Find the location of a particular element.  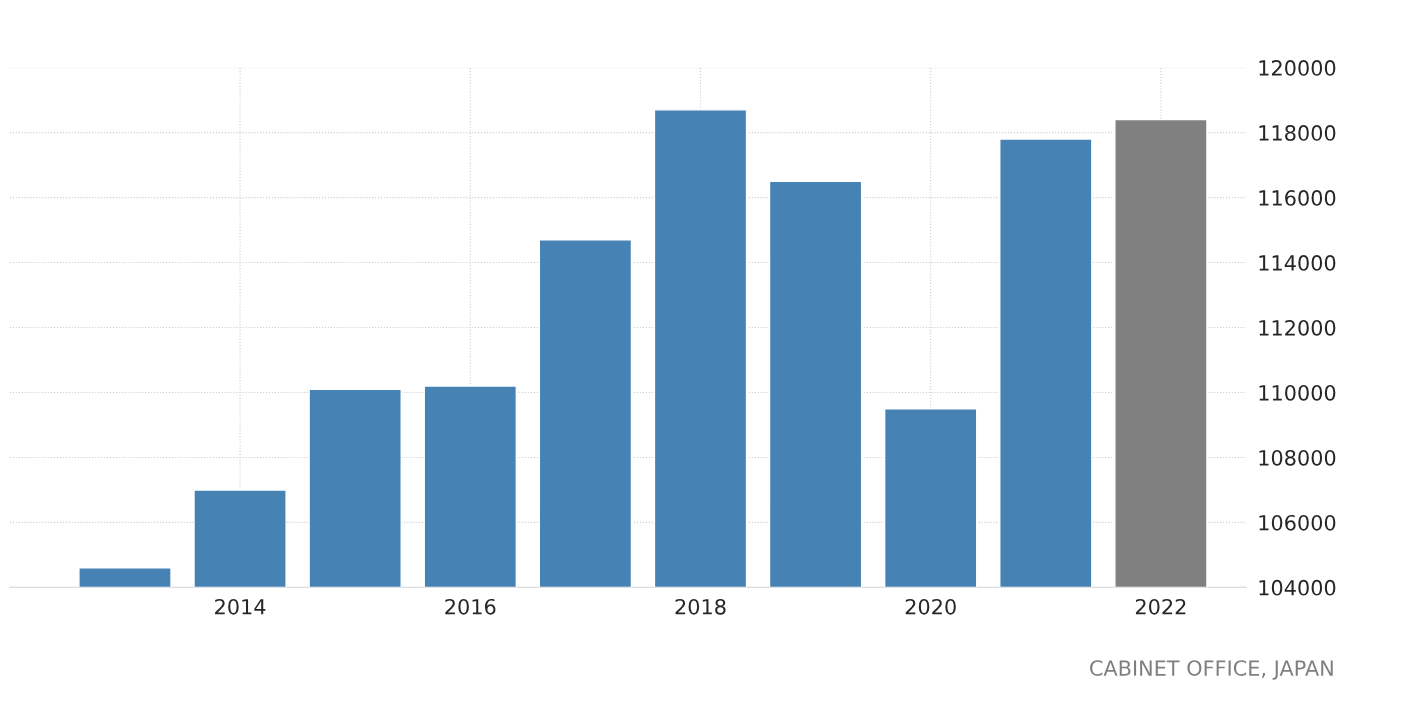

x-tick-label: 2014 is located at coordinates (240, 606).